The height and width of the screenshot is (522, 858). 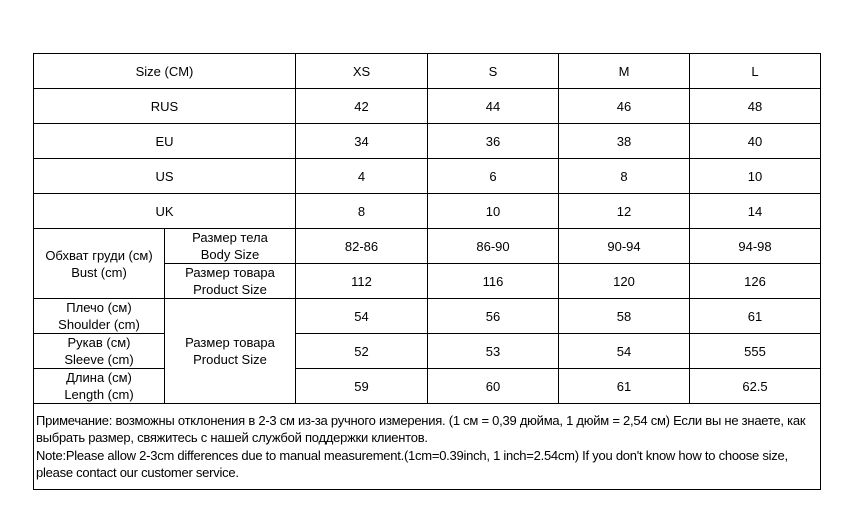 I want to click on table-row: UK 8 10 12 14, so click(x=427, y=211).